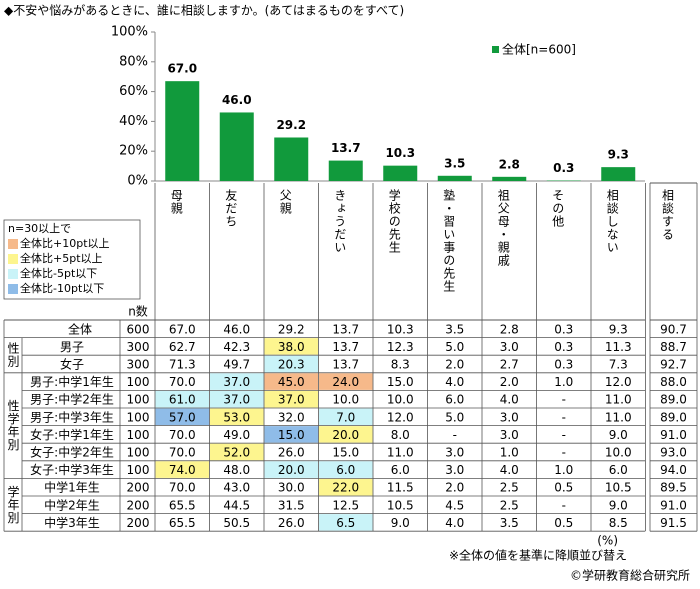 The image size is (700, 589). Describe the element at coordinates (400, 329) in the screenshot. I see `table-cell: 10.3` at that location.